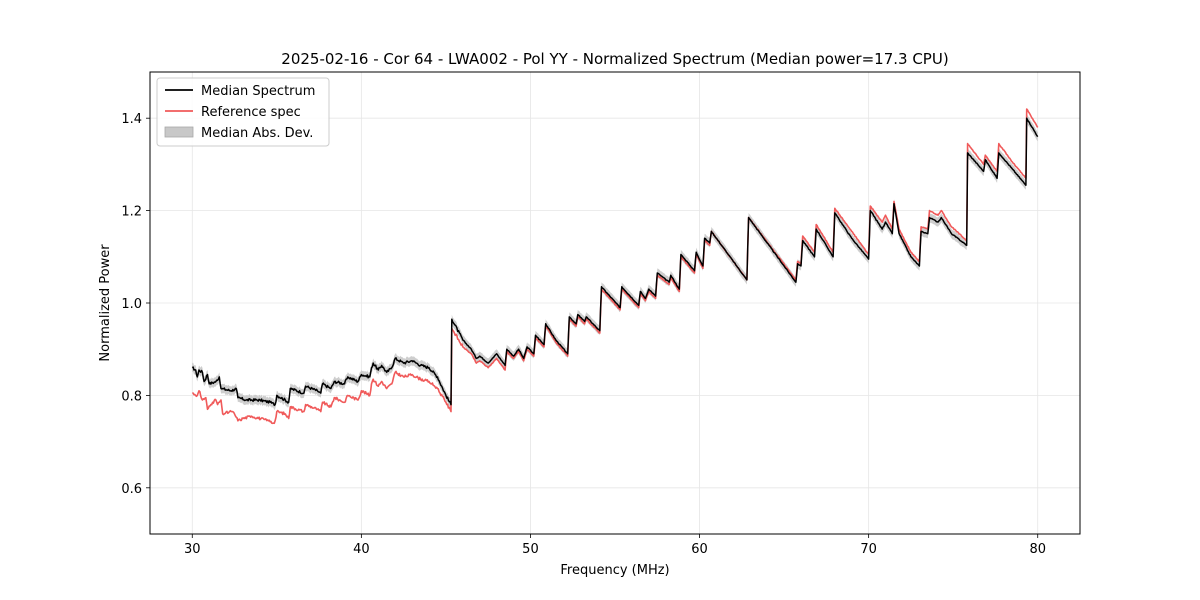 The image size is (1200, 600). What do you see at coordinates (257, 133) in the screenshot?
I see `legend-mad-label: Median Abs. Dev.` at bounding box center [257, 133].